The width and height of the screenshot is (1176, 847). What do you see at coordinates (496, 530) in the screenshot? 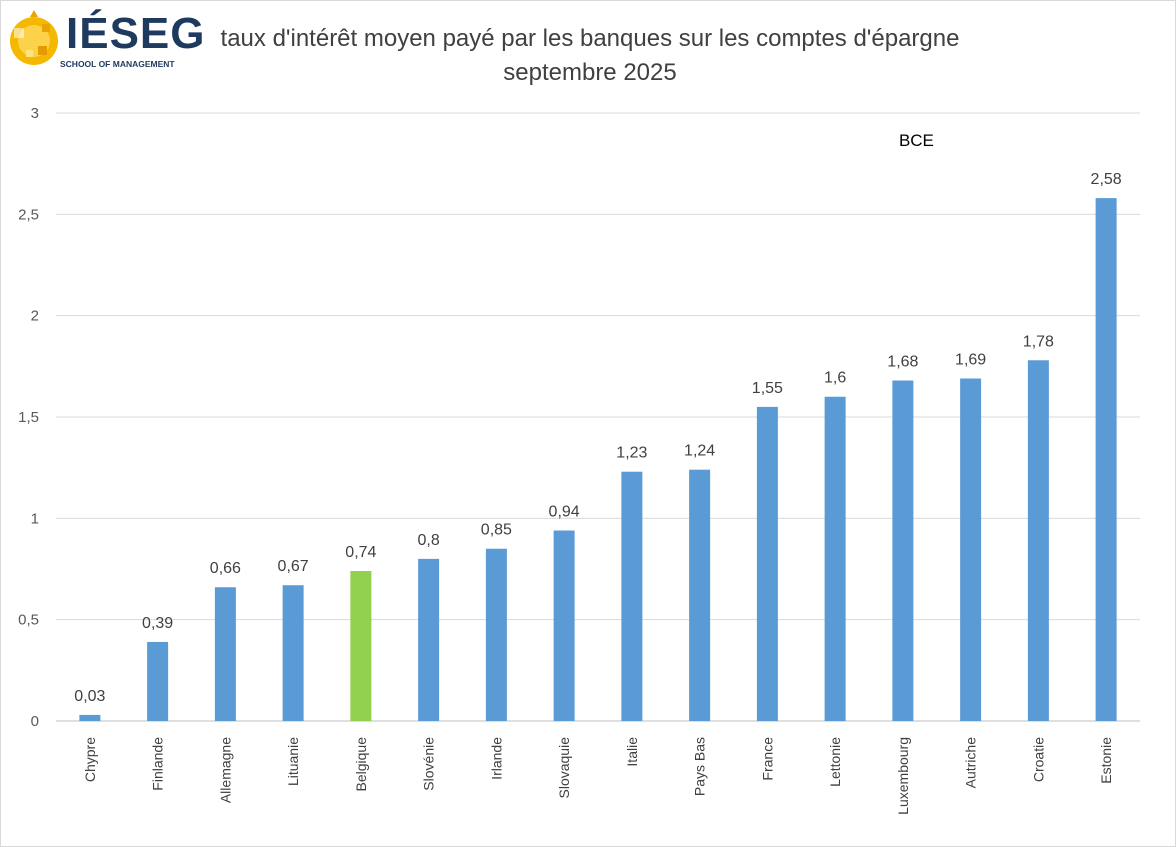
I see `data-label: 0,85` at bounding box center [496, 530].